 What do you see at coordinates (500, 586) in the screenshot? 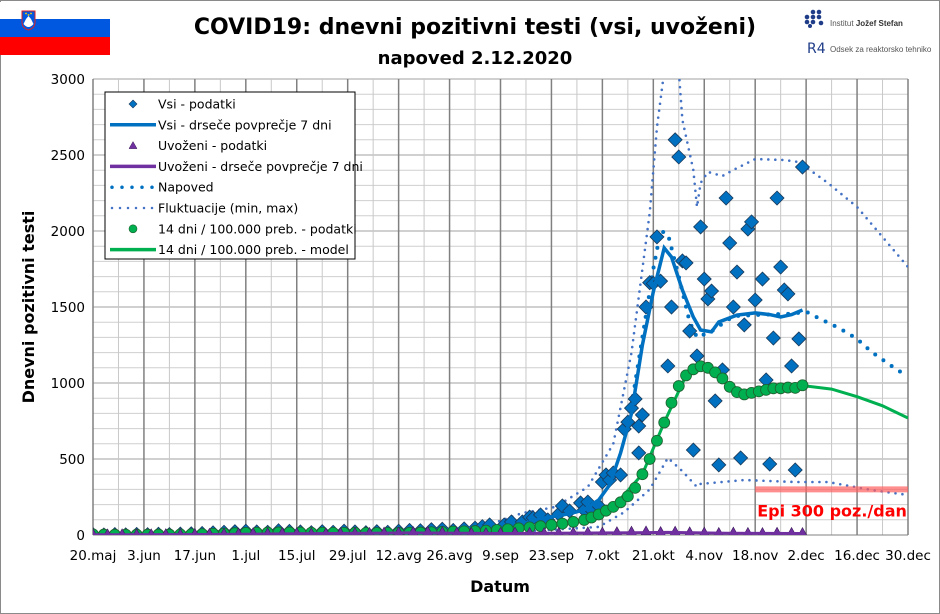
I see `x-axis-label: Datum` at bounding box center [500, 586].